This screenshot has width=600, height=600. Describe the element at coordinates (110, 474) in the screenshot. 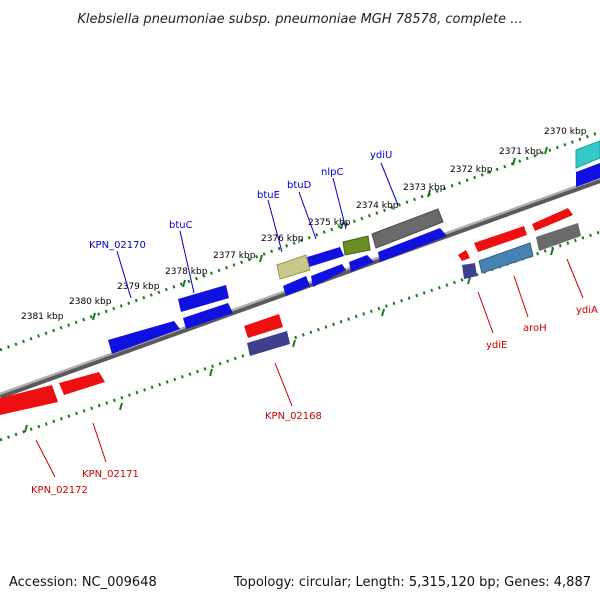

I see `label-KPN_02171: KPN_02171` at that location.